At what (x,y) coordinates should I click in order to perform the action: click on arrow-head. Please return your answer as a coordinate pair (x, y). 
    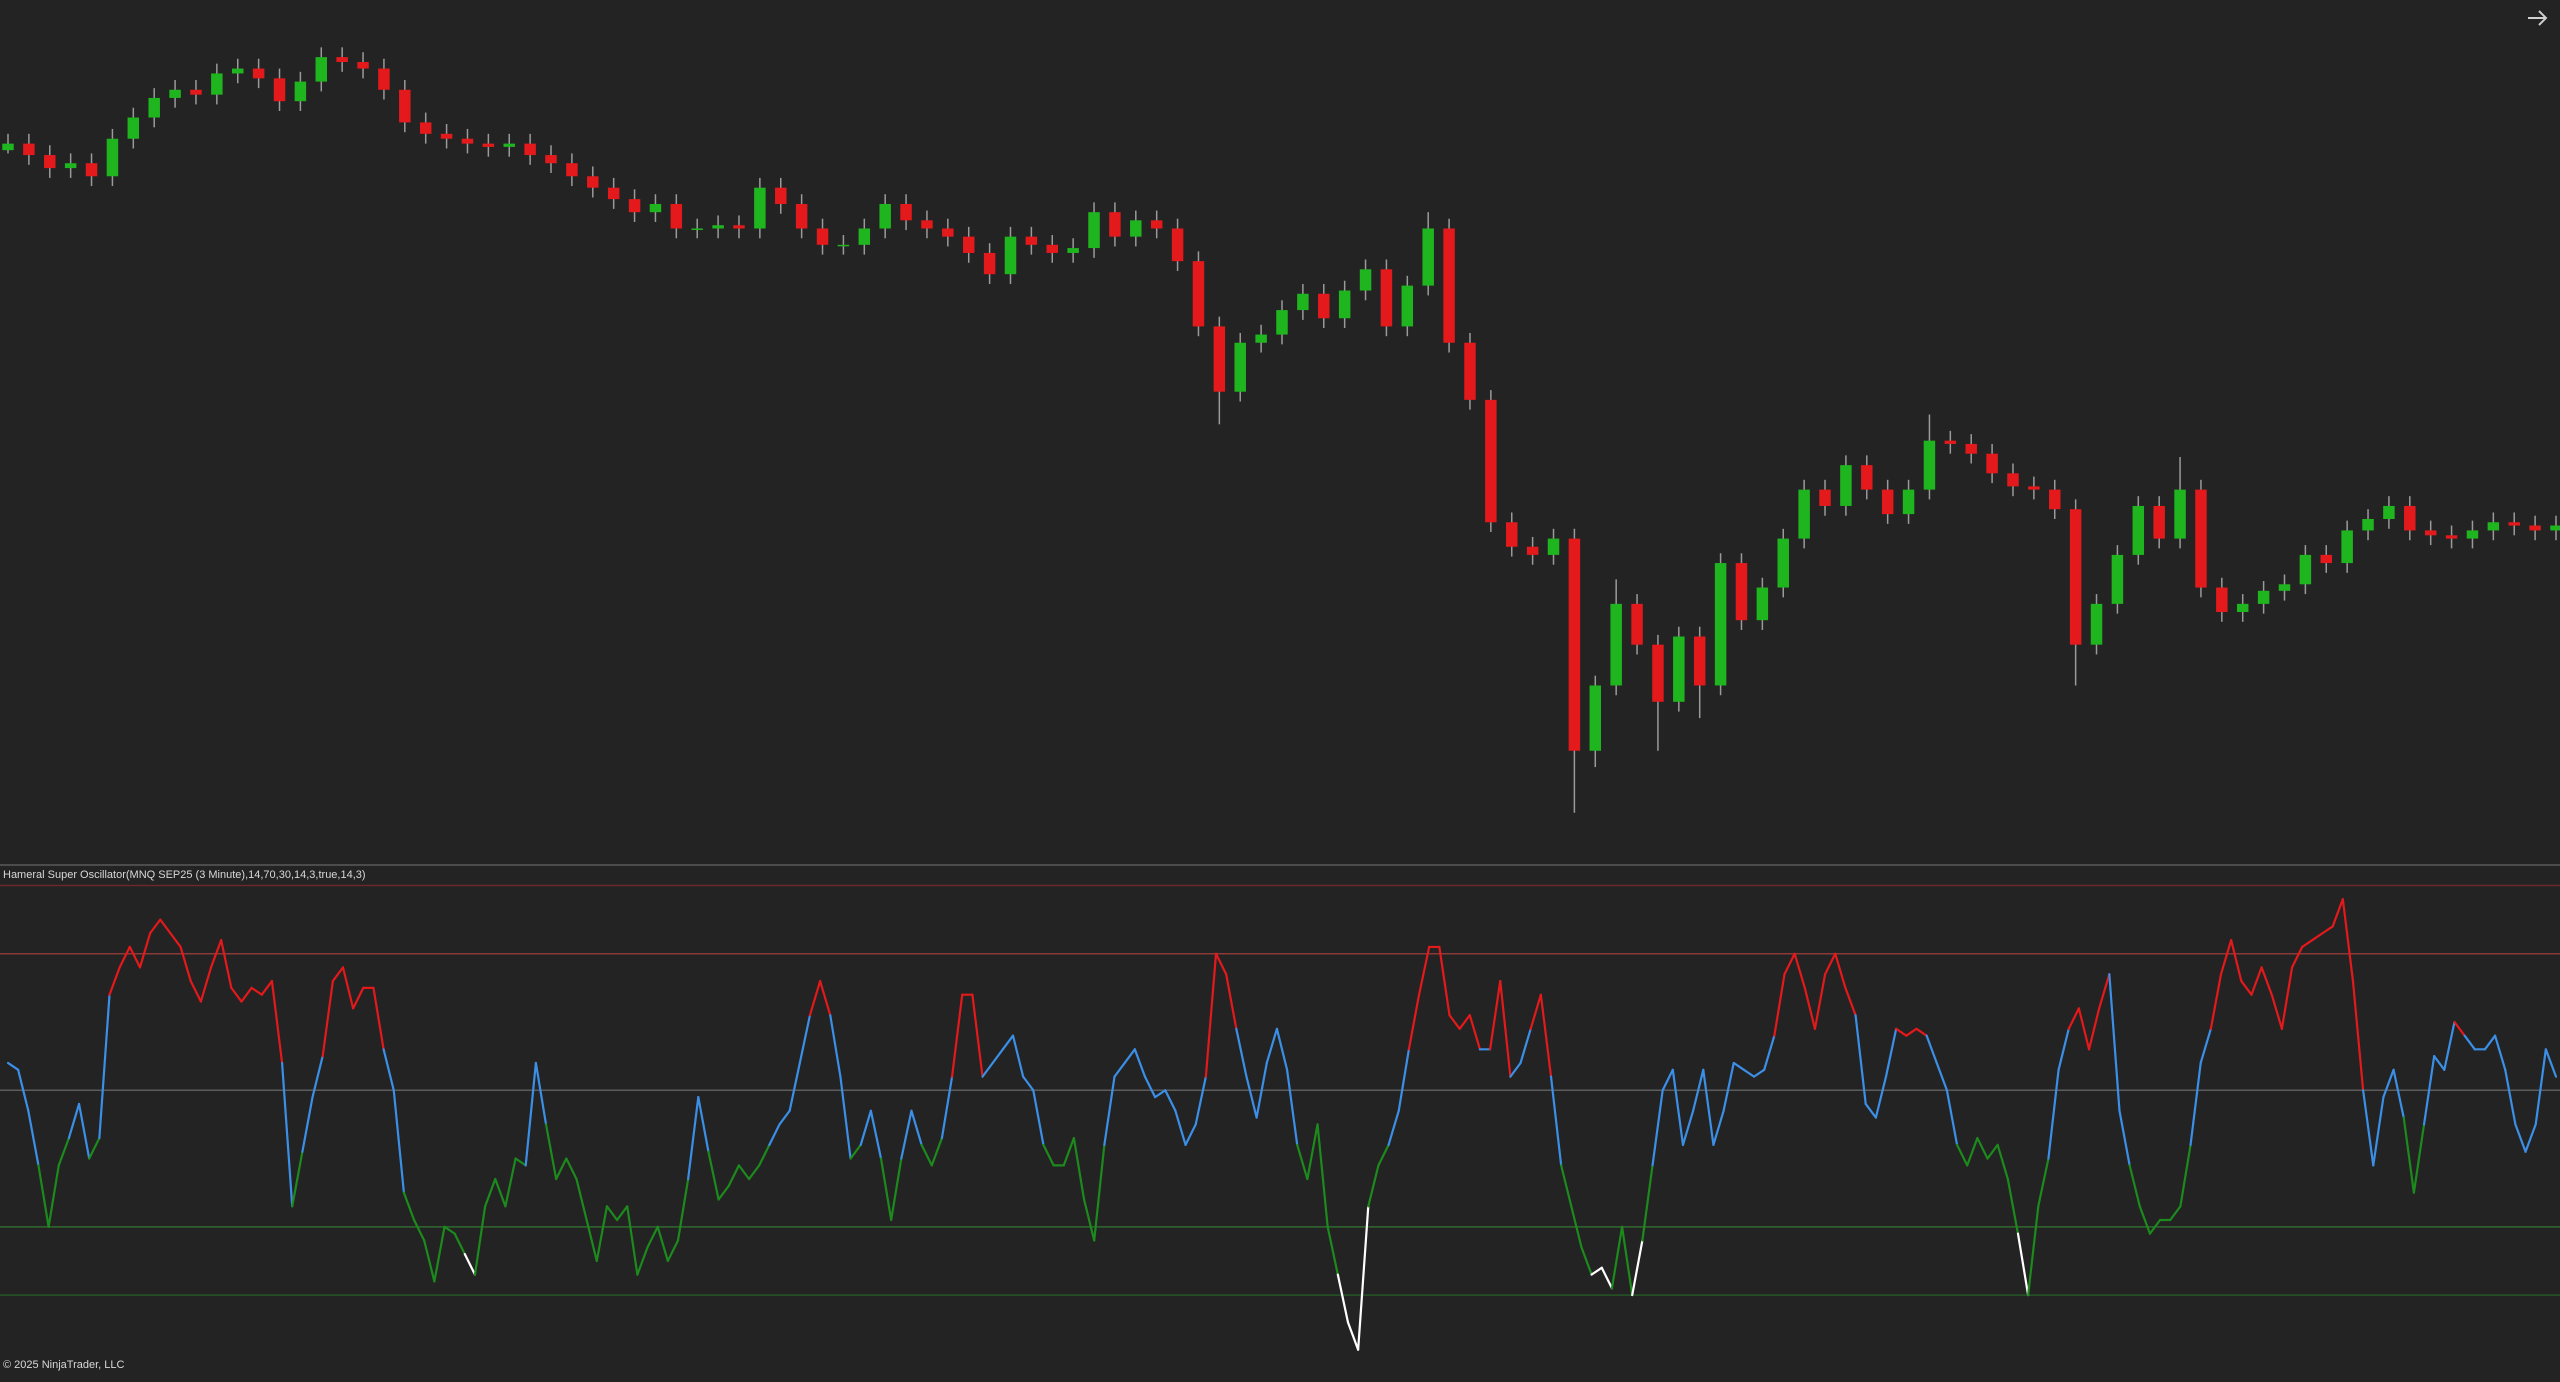
    Looking at the image, I should click on (2543, 18).